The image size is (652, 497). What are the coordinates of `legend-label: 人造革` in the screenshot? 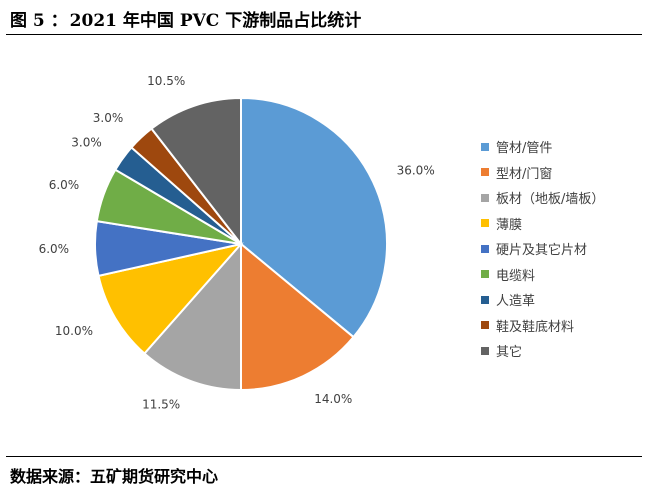 It's located at (516, 302).